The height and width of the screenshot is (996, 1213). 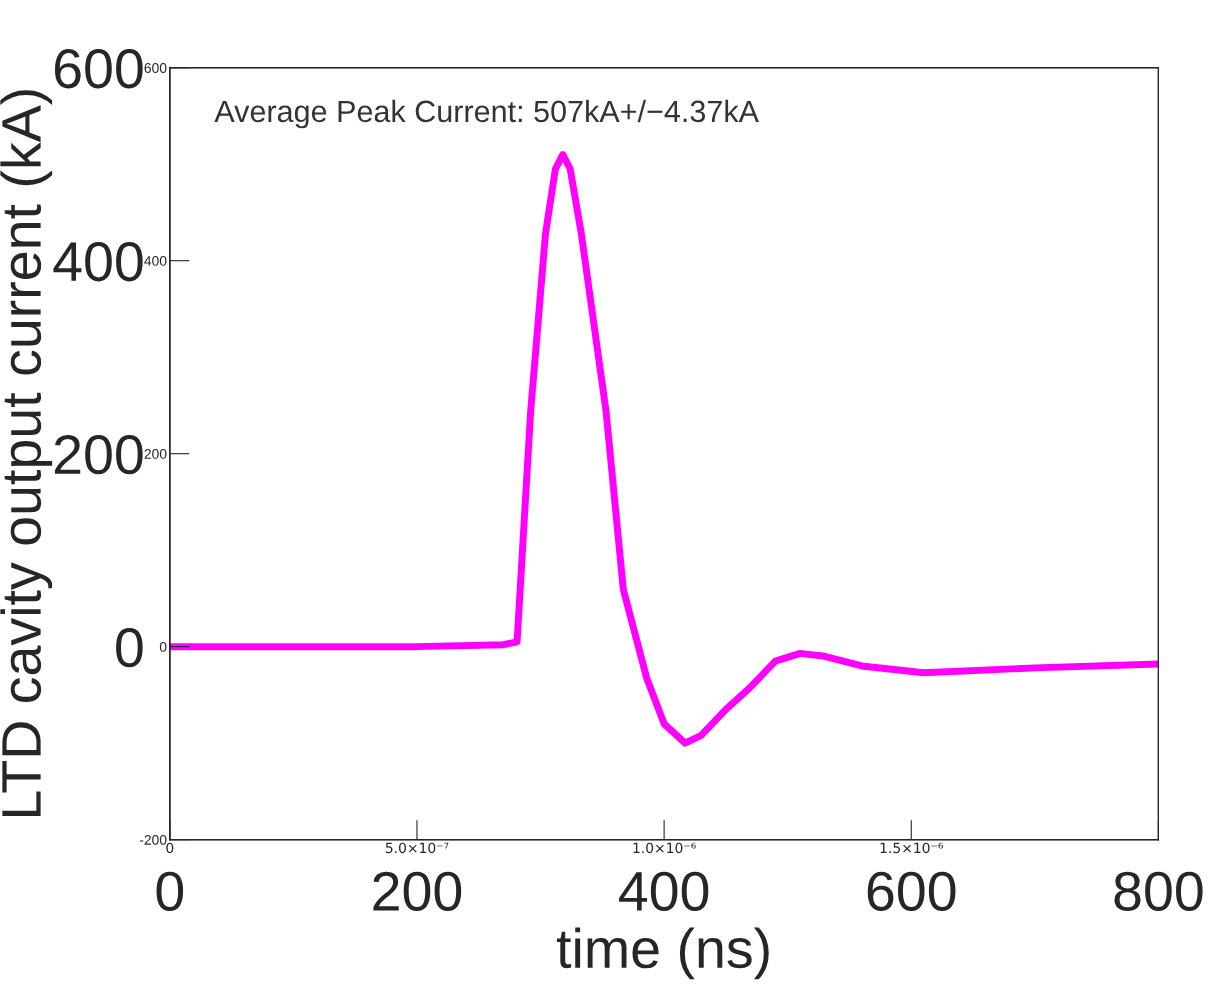 I want to click on x-tick-label: 0, so click(x=170, y=891).